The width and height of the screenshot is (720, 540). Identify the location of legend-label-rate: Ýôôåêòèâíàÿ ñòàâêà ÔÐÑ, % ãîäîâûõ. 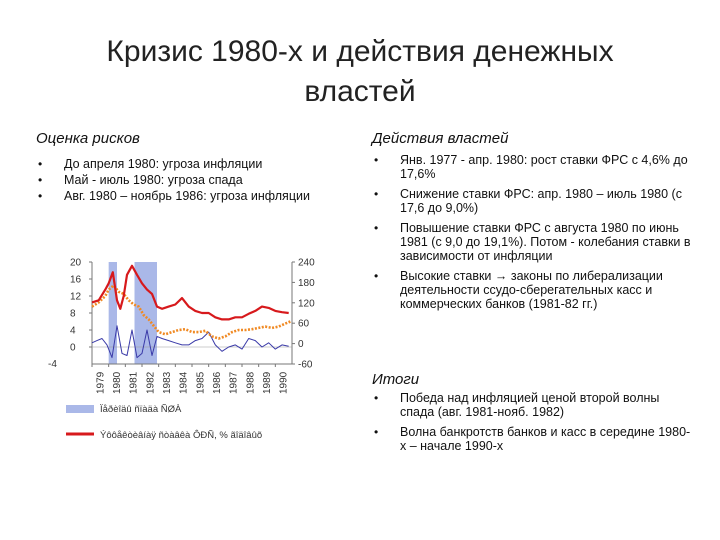
(181, 435).